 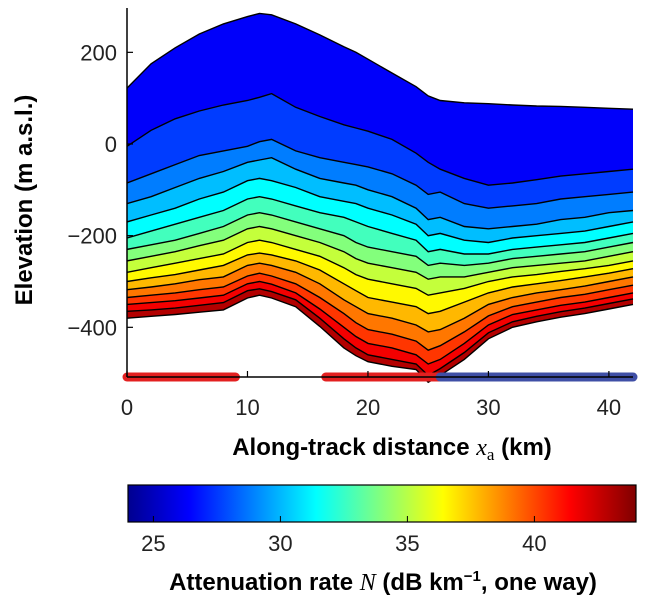 I want to click on y-tick-label: −200, so click(x=92, y=236).